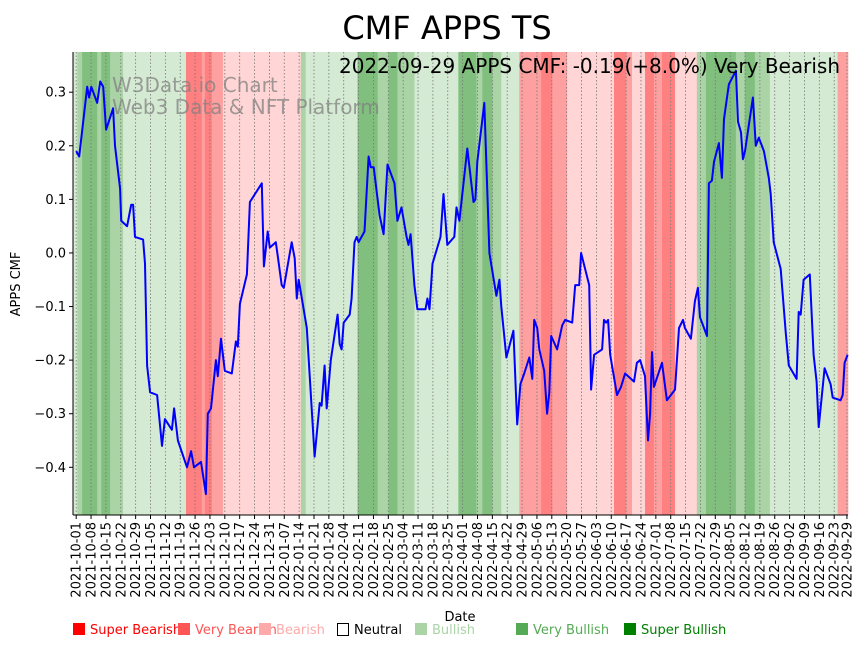  I want to click on legend-item: Super Bullish, so click(675, 630).